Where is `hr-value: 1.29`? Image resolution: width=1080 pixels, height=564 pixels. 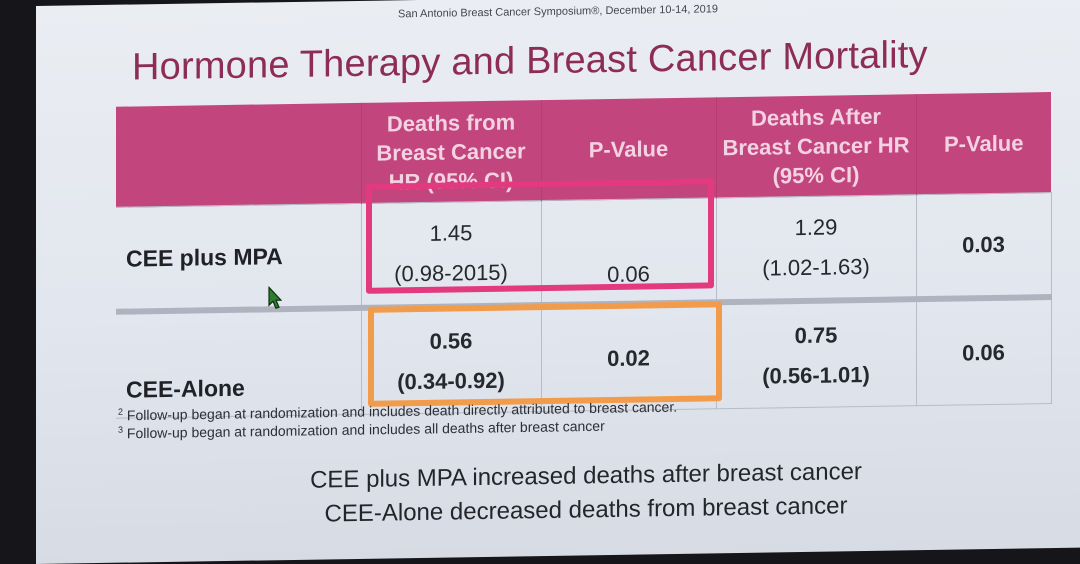 hr-value: 1.29 is located at coordinates (816, 226).